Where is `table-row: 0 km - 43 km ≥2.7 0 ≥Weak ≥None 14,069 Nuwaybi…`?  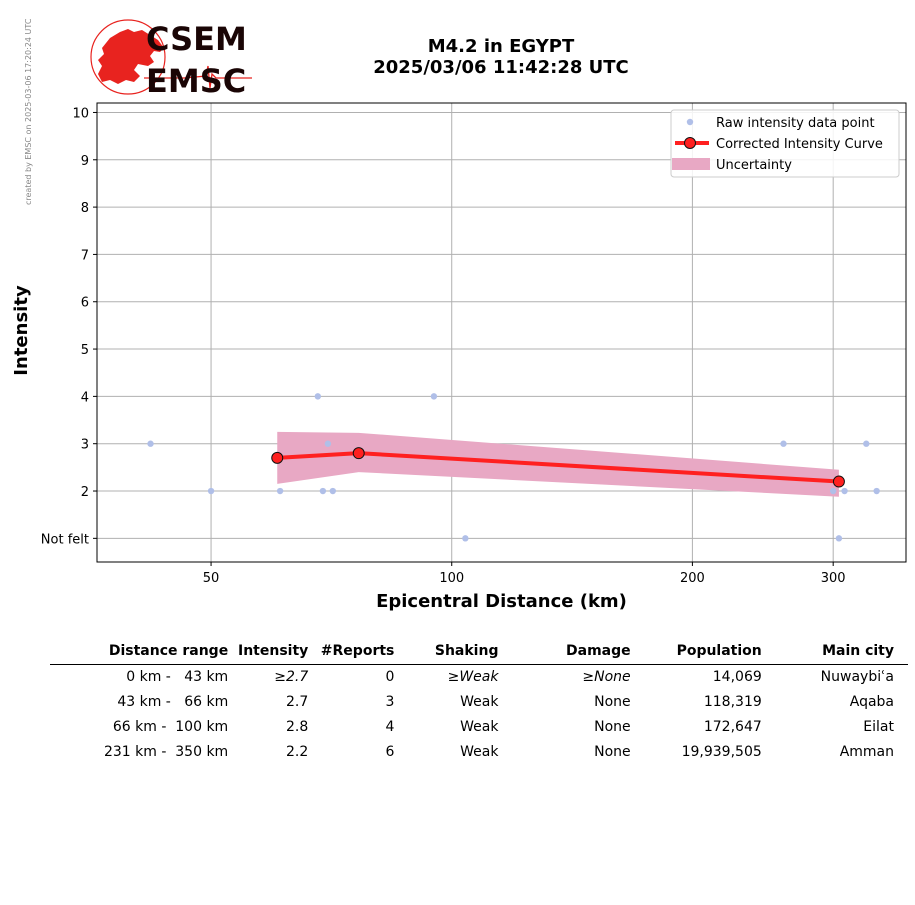 table-row: 0 km - 43 km ≥2.7 0 ≥Weak ≥None 14,069 Nuwaybi… is located at coordinates (479, 678).